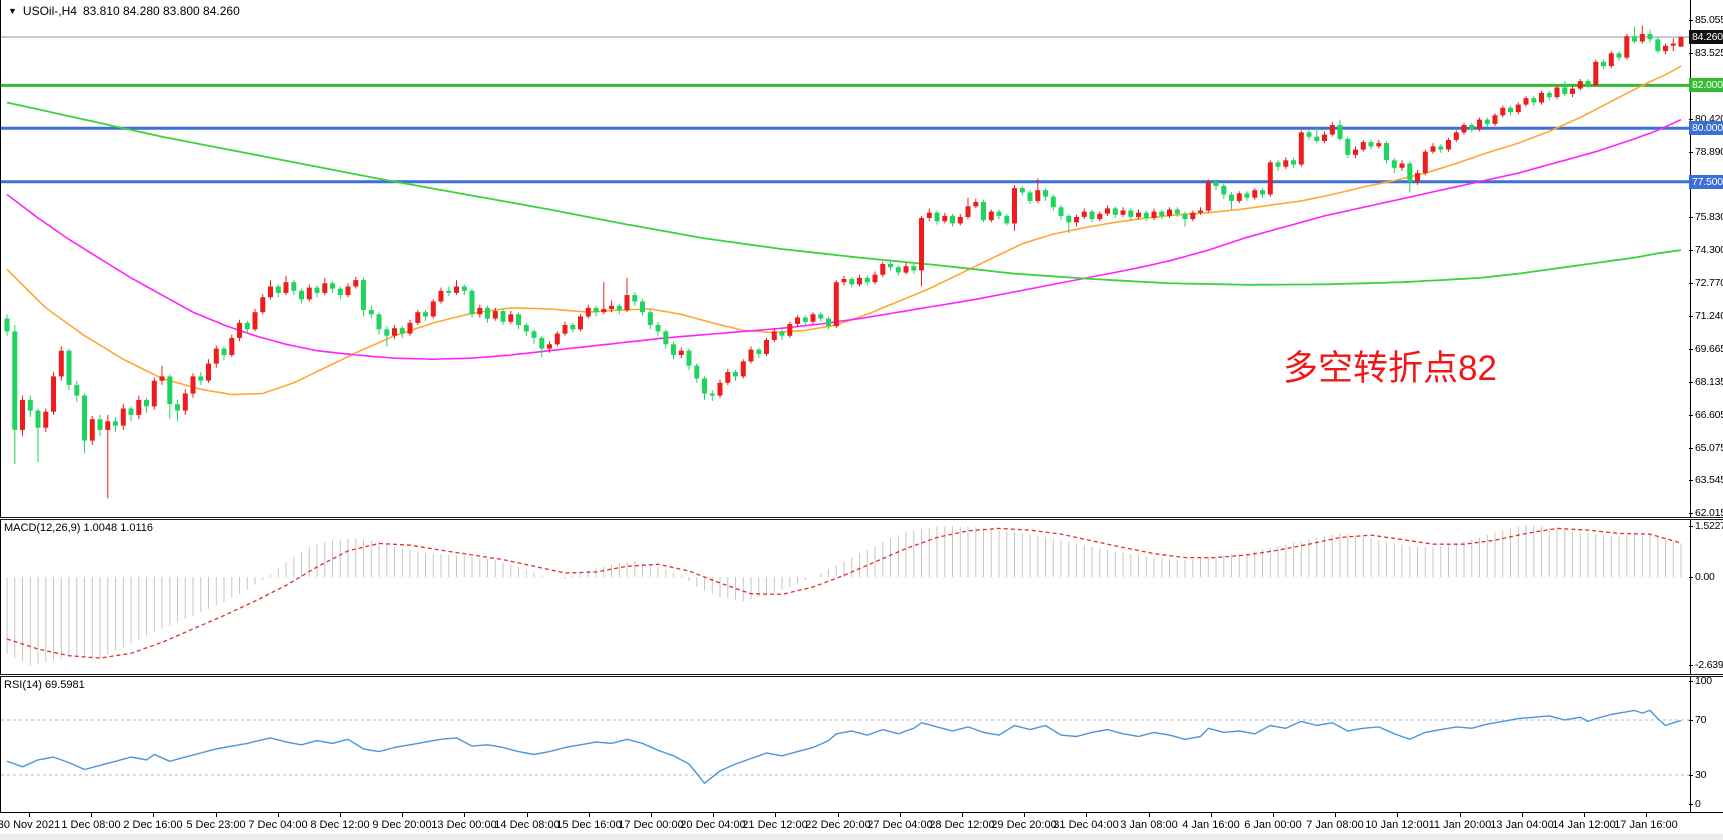  Describe the element at coordinates (900, 825) in the screenshot. I see `time-tick-label: 27 Dec 04:00` at that location.